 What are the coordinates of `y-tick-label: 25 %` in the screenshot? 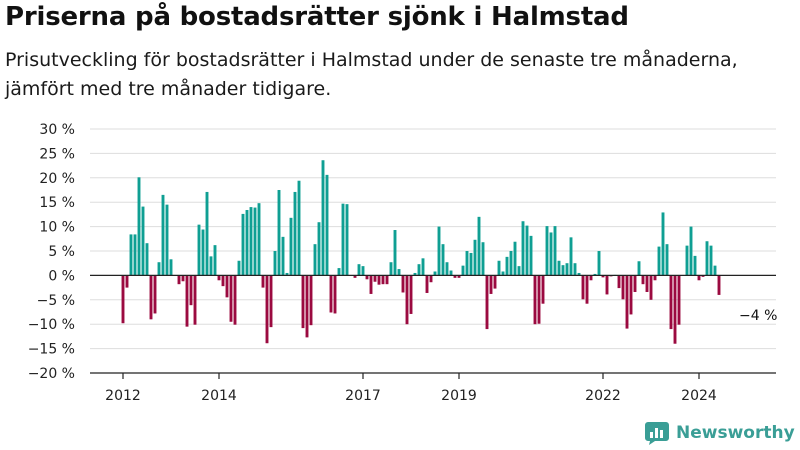 It's located at (57, 154).